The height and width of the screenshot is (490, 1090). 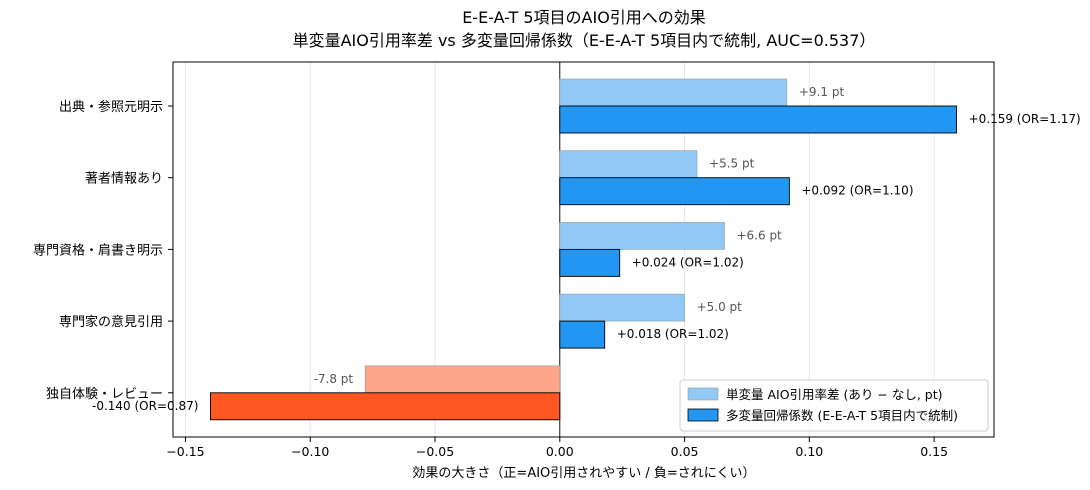 What do you see at coordinates (310, 451) in the screenshot?
I see `x-tick-label: −0.10` at bounding box center [310, 451].